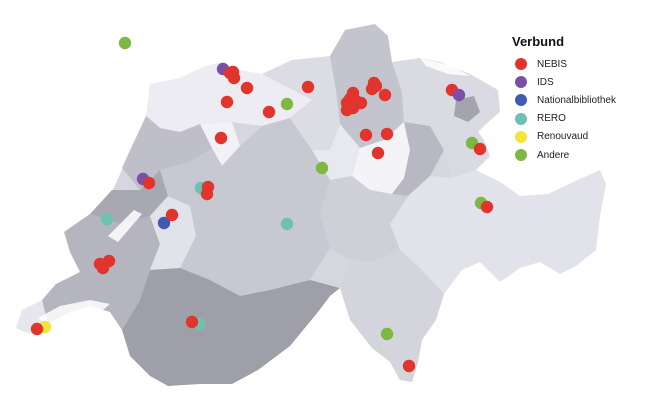  What do you see at coordinates (521, 82) in the screenshot?
I see `legend-swatch-ids` at bounding box center [521, 82].